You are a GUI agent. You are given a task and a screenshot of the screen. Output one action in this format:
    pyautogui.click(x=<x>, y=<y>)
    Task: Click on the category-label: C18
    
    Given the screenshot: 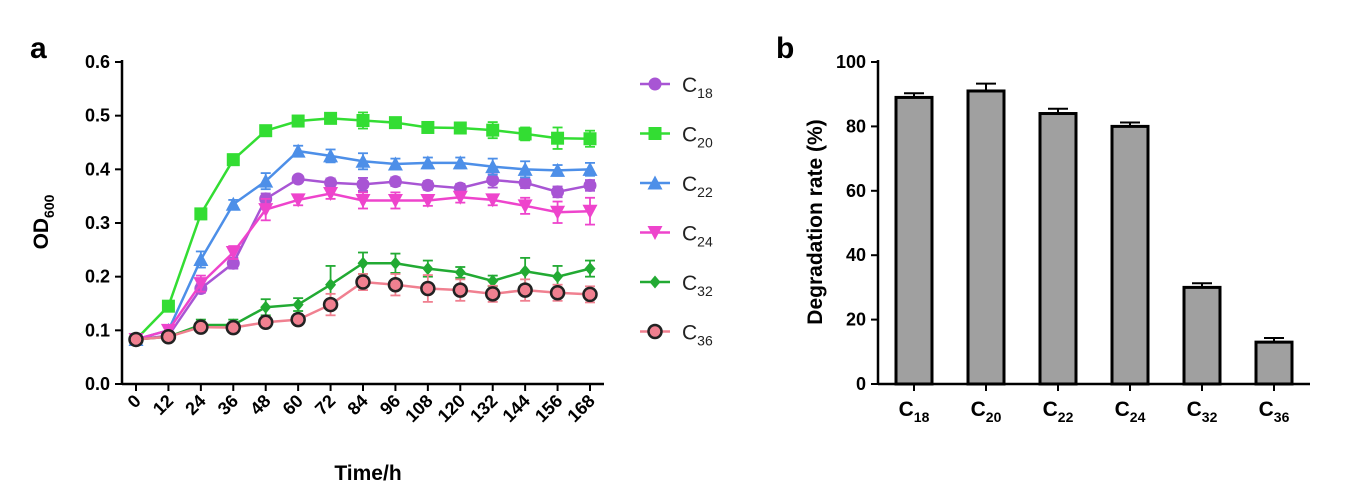 What is the action you would take?
    pyautogui.click(x=914, y=411)
    